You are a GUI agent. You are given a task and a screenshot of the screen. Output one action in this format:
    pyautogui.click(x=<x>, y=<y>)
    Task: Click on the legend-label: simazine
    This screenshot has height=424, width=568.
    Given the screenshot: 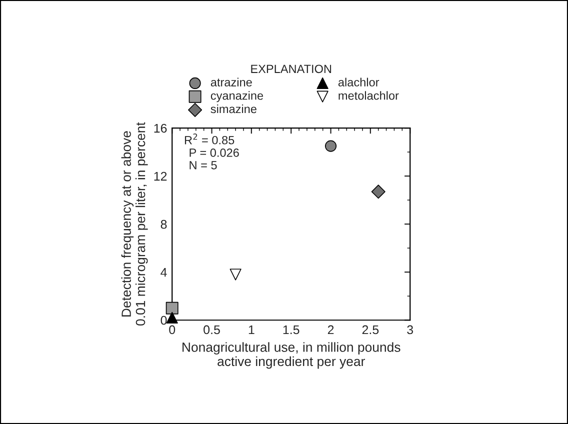 What is the action you would take?
    pyautogui.click(x=233, y=109)
    